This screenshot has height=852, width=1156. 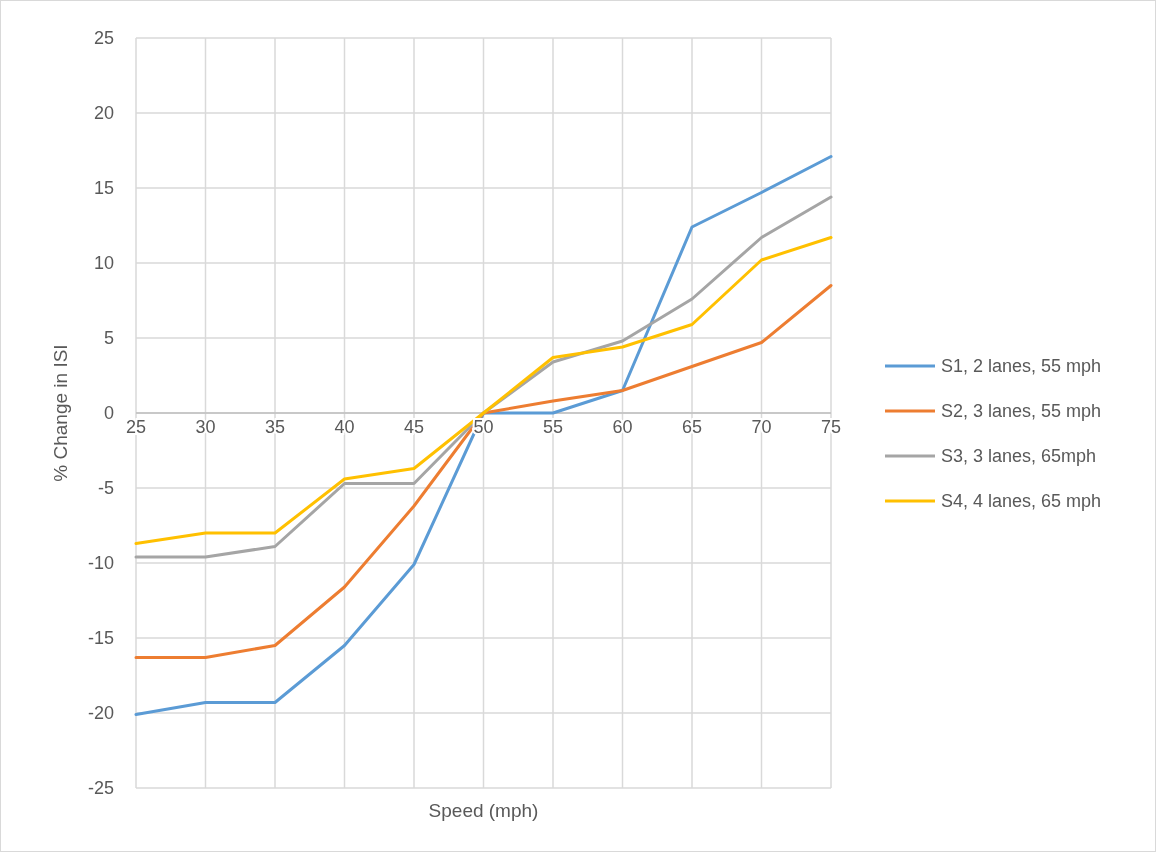 What do you see at coordinates (622, 427) in the screenshot?
I see `x-tick-label: 60` at bounding box center [622, 427].